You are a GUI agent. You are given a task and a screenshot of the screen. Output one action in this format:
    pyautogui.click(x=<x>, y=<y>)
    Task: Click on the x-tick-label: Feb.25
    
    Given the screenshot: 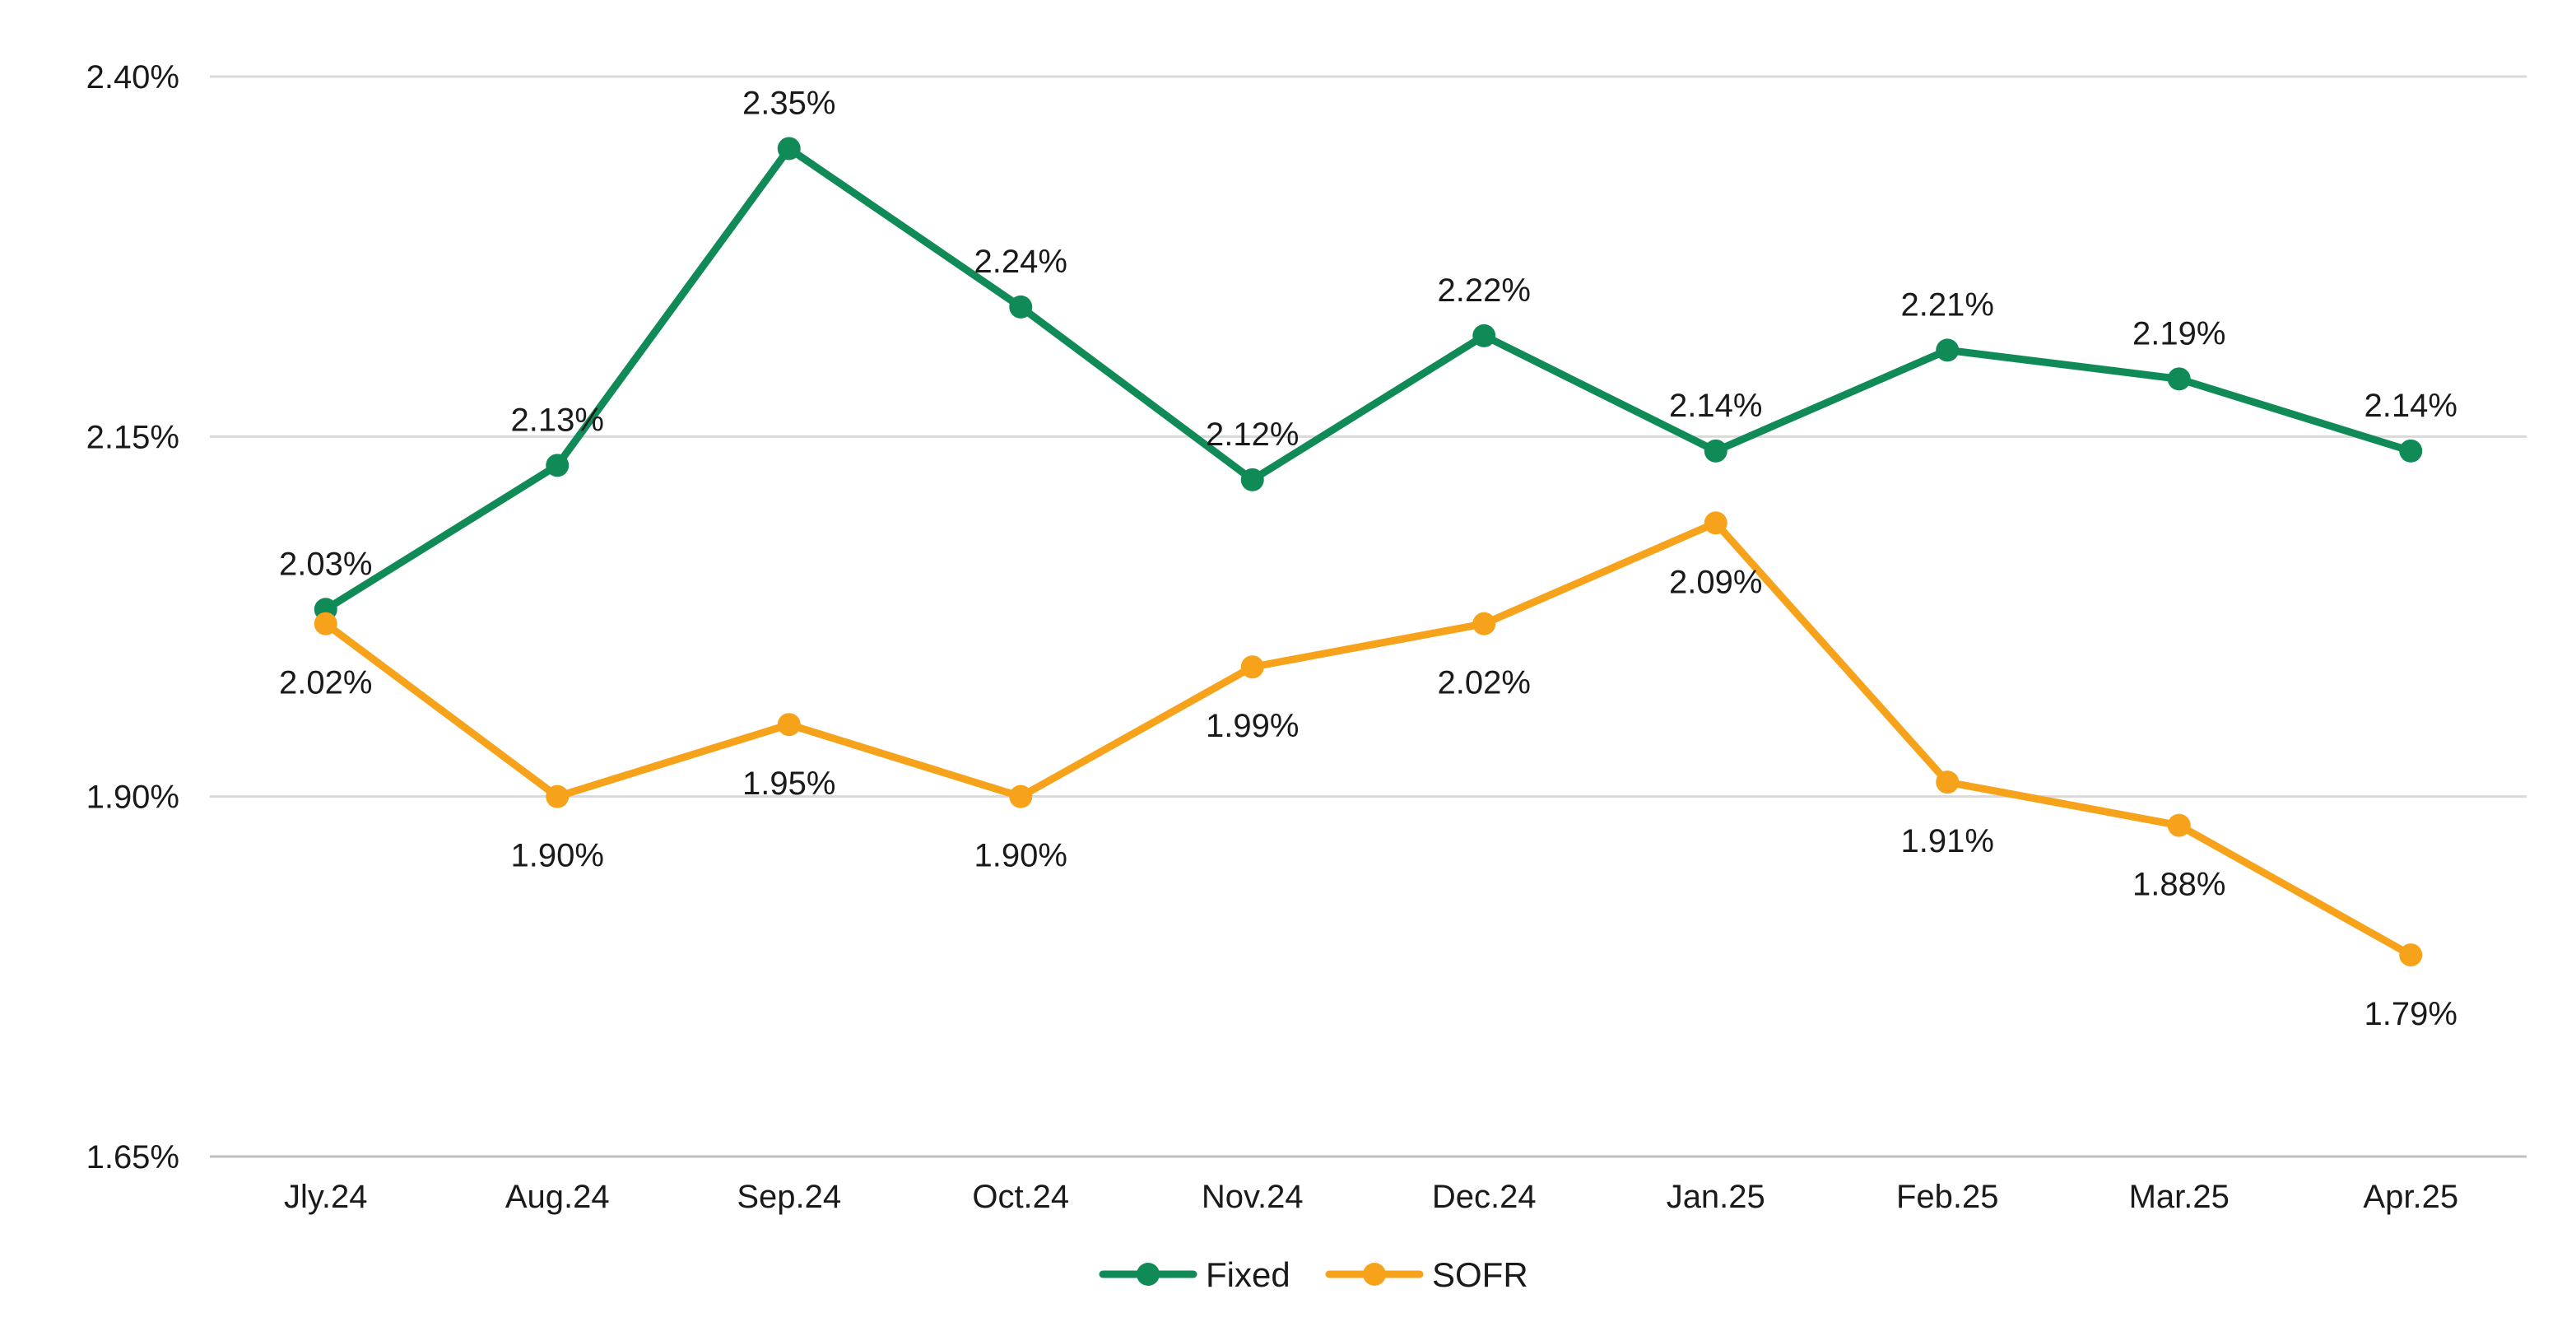 What is the action you would take?
    pyautogui.click(x=1947, y=1197)
    